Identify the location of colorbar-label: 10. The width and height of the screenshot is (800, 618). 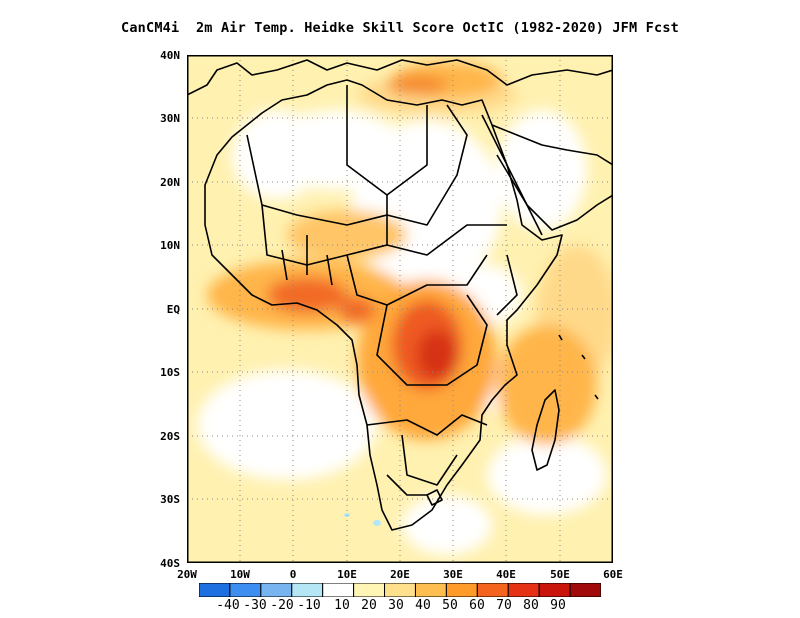
(342, 605).